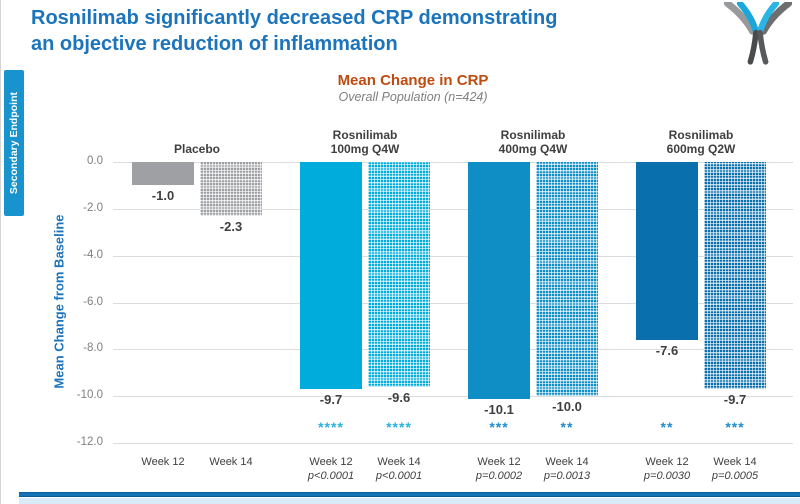  Describe the element at coordinates (499, 409) in the screenshot. I see `bar-value: -10.1` at that location.